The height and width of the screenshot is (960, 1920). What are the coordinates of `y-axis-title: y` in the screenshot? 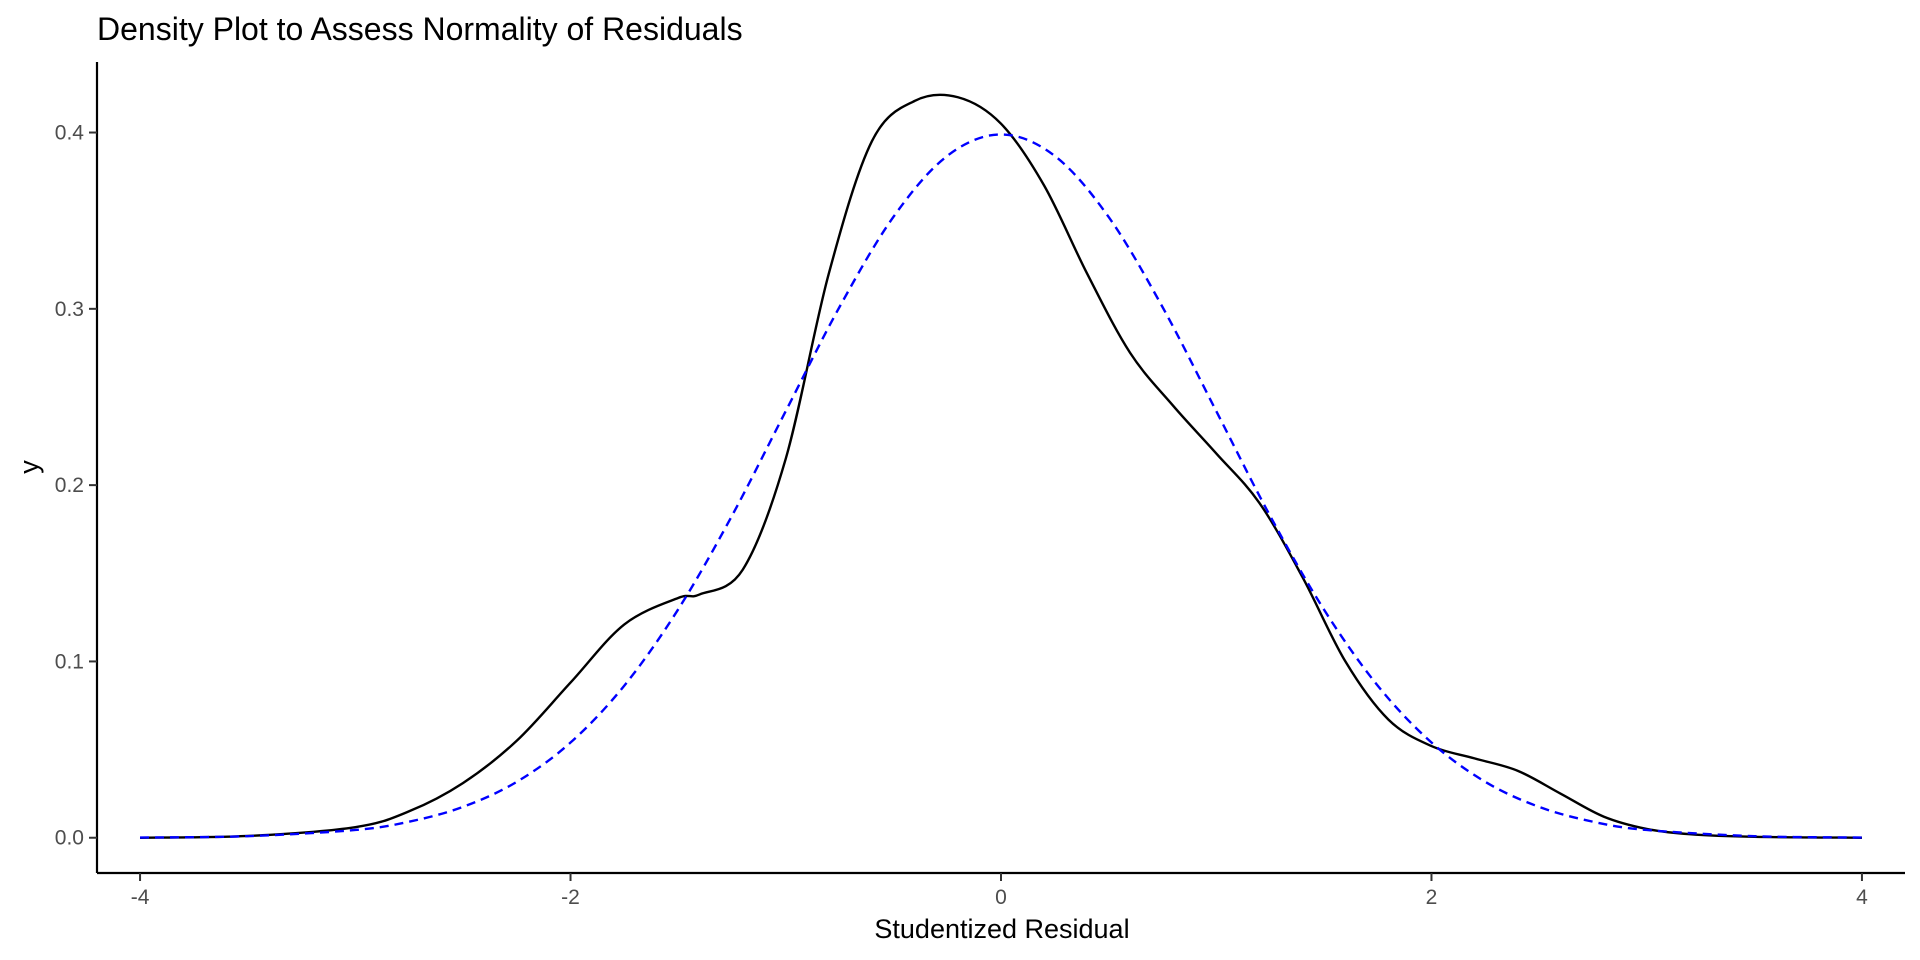 It's located at (29, 467).